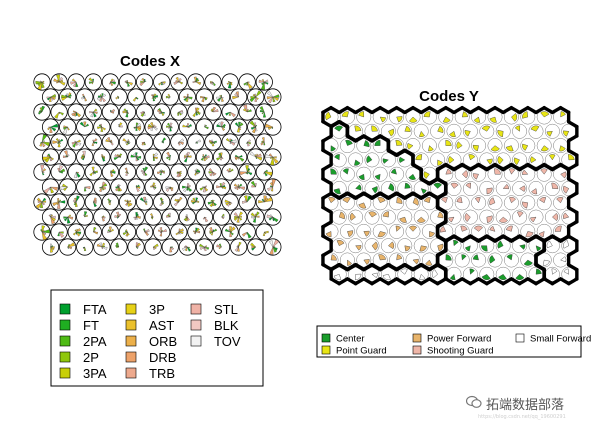 The height and width of the screenshot is (428, 600). Describe the element at coordinates (162, 373) in the screenshot. I see `codes-x-legend-label: TRB` at that location.